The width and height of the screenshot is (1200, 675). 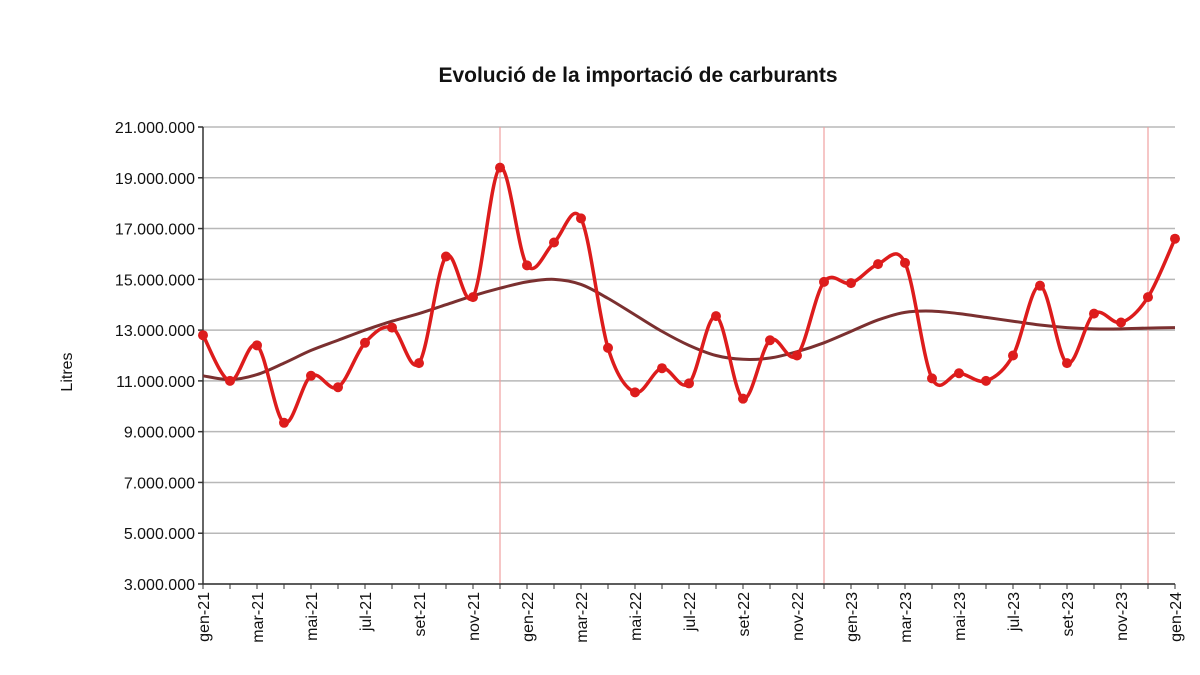 What do you see at coordinates (636, 616) in the screenshot?
I see `x-tick-label: mai-22` at bounding box center [636, 616].